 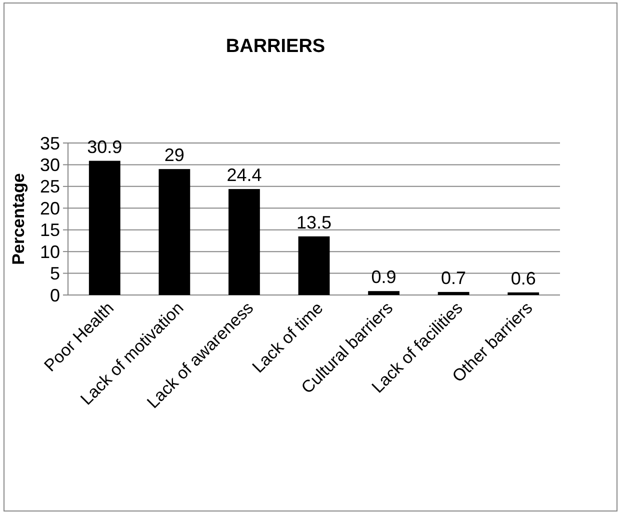 I want to click on y-tick-label: 20, so click(x=50, y=208).